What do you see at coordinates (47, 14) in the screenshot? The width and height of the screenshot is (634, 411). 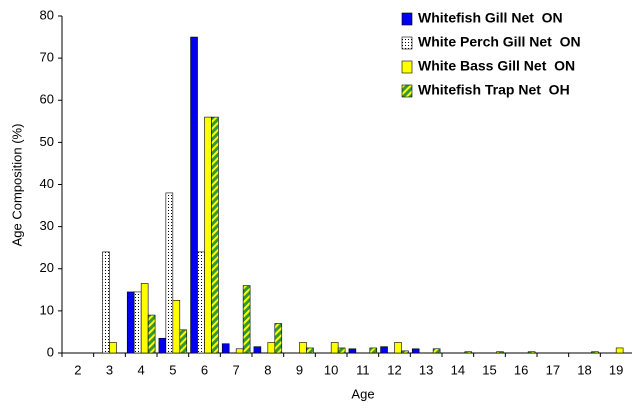 I see `y-tick-label: 80` at bounding box center [47, 14].